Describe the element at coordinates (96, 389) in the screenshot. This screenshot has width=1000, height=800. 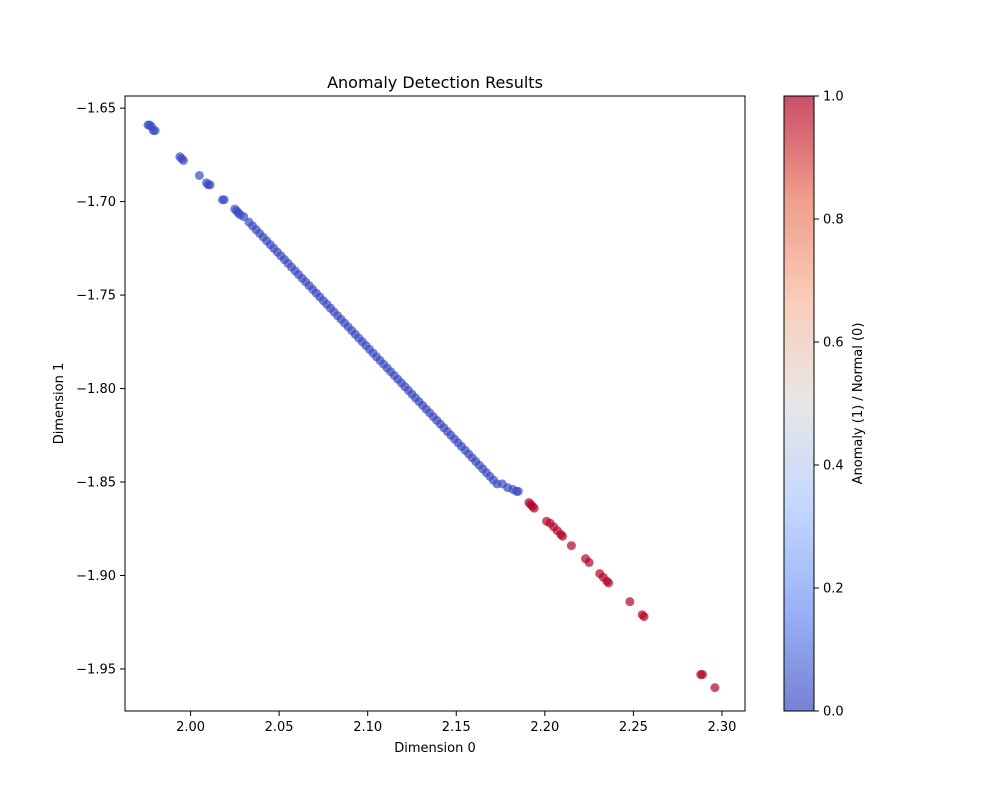
I see `y-tick-label: −1.80` at that location.